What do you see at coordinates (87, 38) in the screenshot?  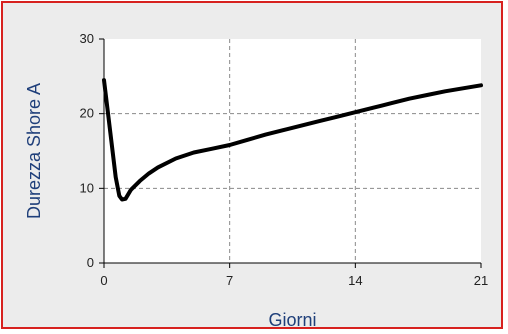 I see `y-tick-label: 30` at bounding box center [87, 38].